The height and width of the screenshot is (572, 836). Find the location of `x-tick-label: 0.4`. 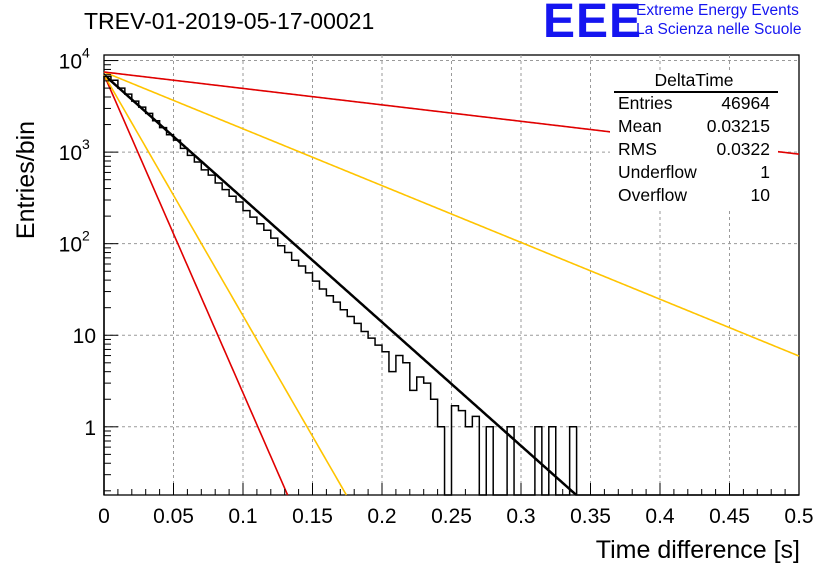

x-tick-label: 0.4 is located at coordinates (660, 516).